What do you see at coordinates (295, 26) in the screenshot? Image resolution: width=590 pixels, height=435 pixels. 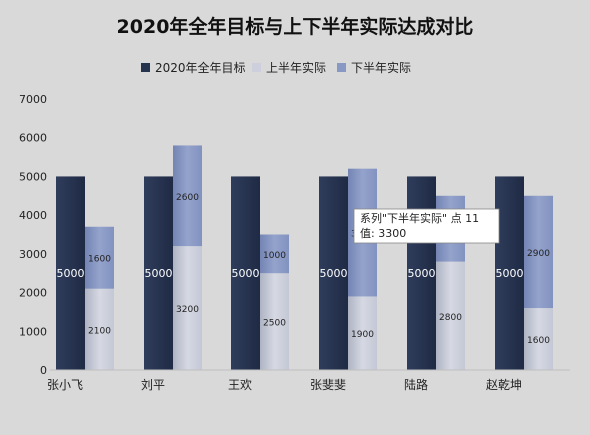 I see `chart-title: 2020年全年目标与上下半年实际达成对比` at bounding box center [295, 26].